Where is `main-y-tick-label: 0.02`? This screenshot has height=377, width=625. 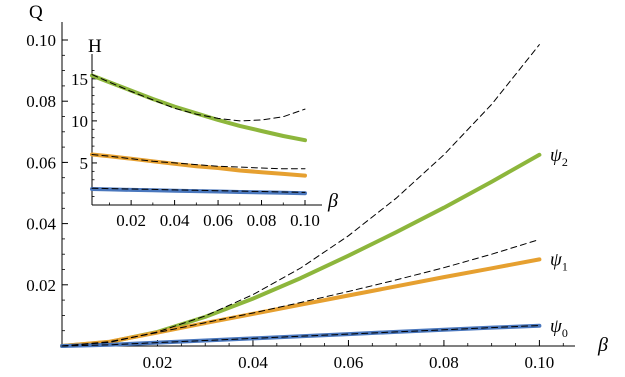 main-y-tick-label: 0.02 is located at coordinates (41, 285).